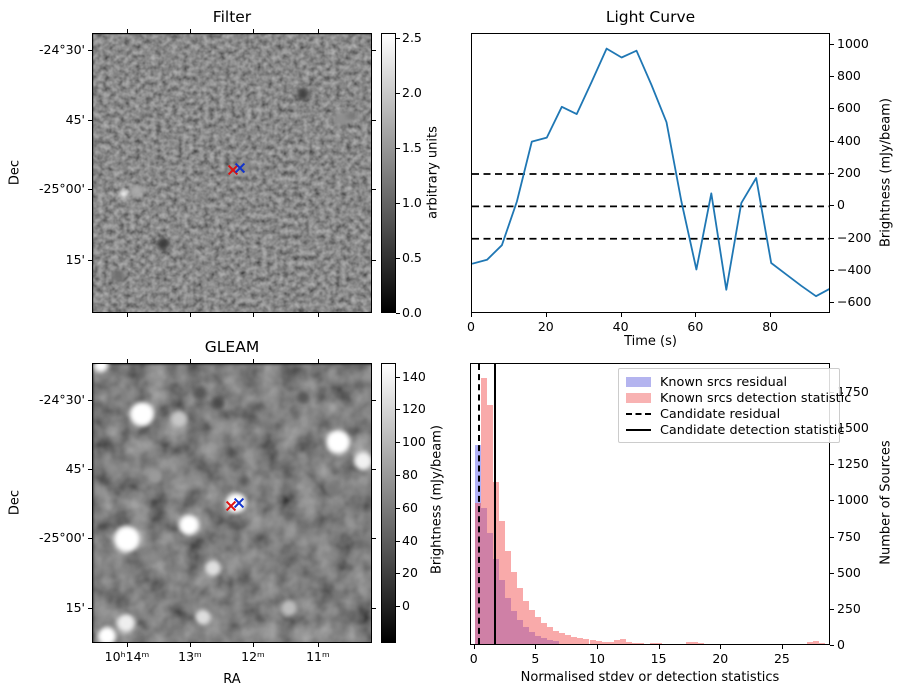 The height and width of the screenshot is (699, 907). Describe the element at coordinates (638, 398) in the screenshot. I see `pink-patch-icon` at that location.